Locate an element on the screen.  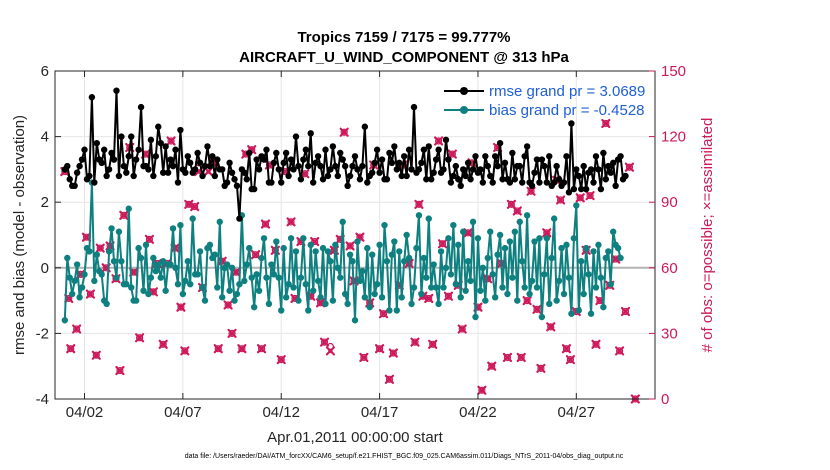
y-left-tick-label: 2 is located at coordinates (45, 202).